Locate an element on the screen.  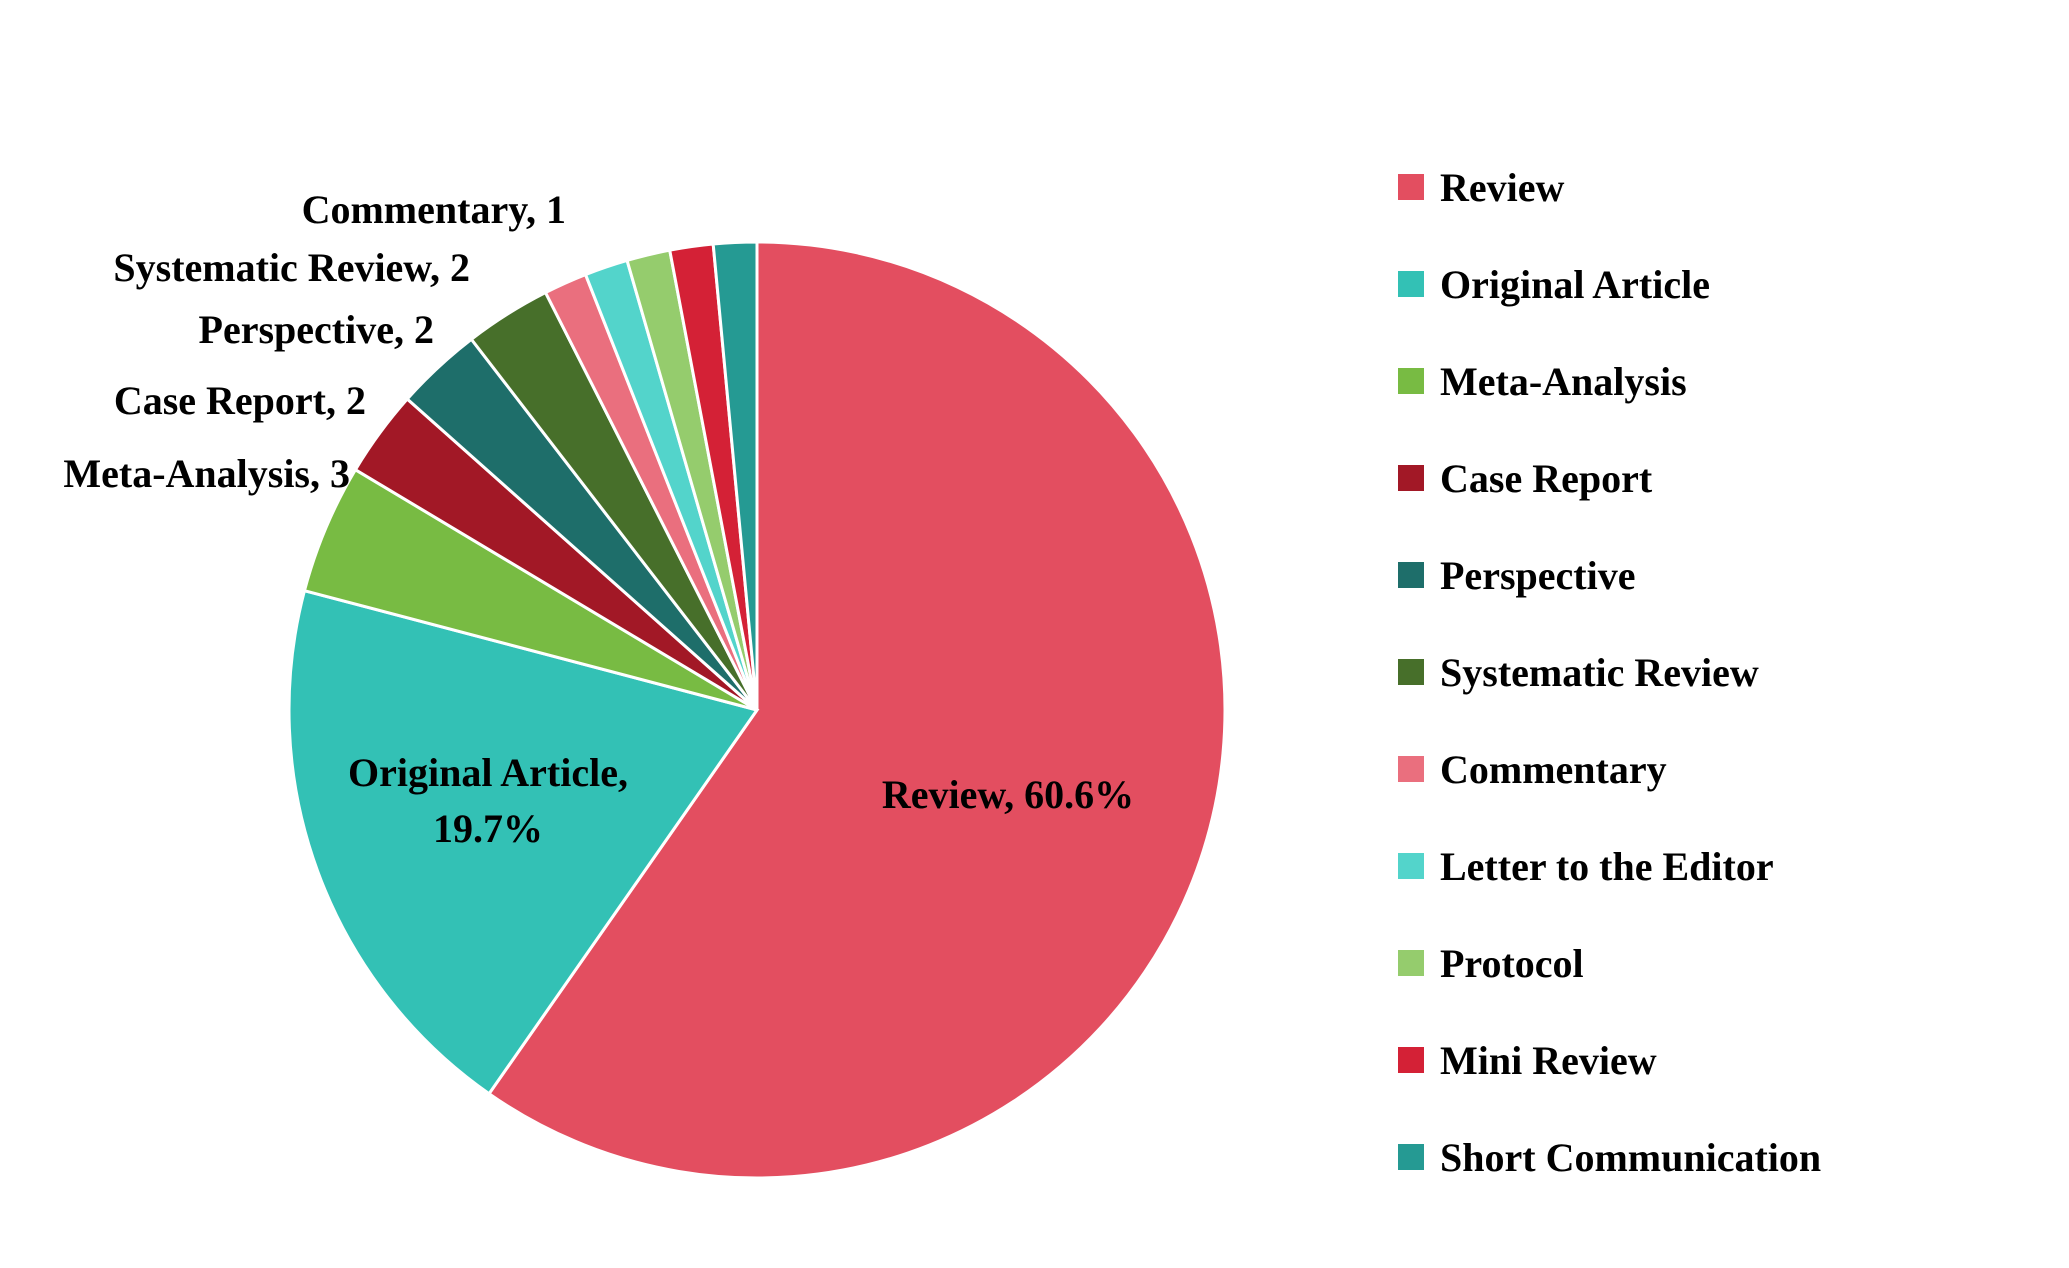
legend-item-letter-to-the-editor: Letter to the Editor is located at coordinates (1586, 866).